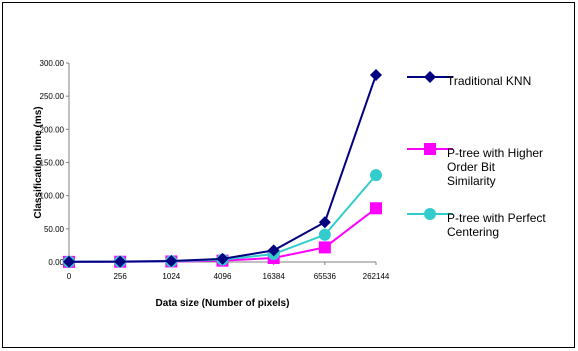 Image resolution: width=578 pixels, height=351 pixels. I want to click on x-axis-title: Data size (Number of pixels), so click(223, 303).